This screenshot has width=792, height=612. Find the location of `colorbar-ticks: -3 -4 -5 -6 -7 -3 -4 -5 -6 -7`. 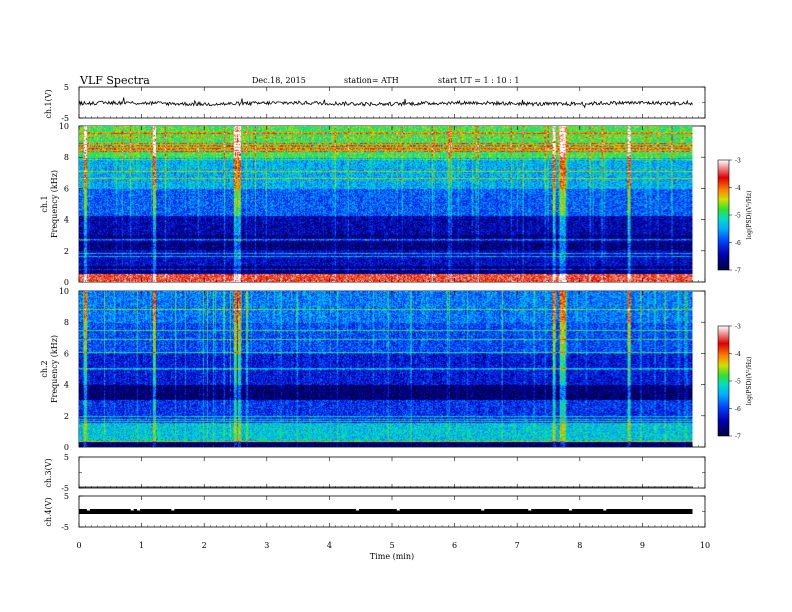

colorbar-ticks: -3 -4 -5 -6 -7 -3 -4 -5 -6 -7 is located at coordinates (735, 299).